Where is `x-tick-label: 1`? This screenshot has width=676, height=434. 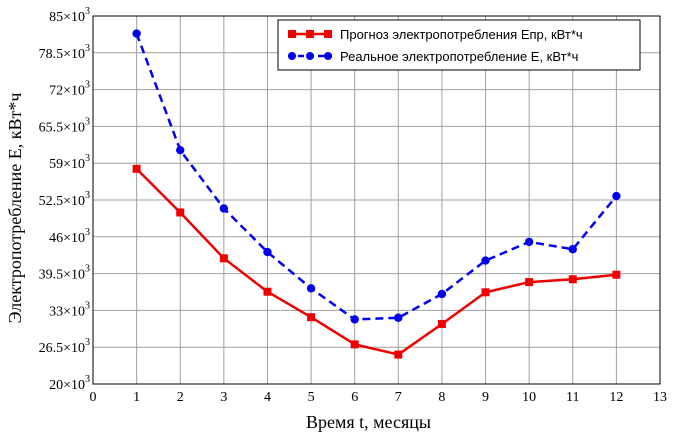 x-tick-label: 1 is located at coordinates (136, 397).